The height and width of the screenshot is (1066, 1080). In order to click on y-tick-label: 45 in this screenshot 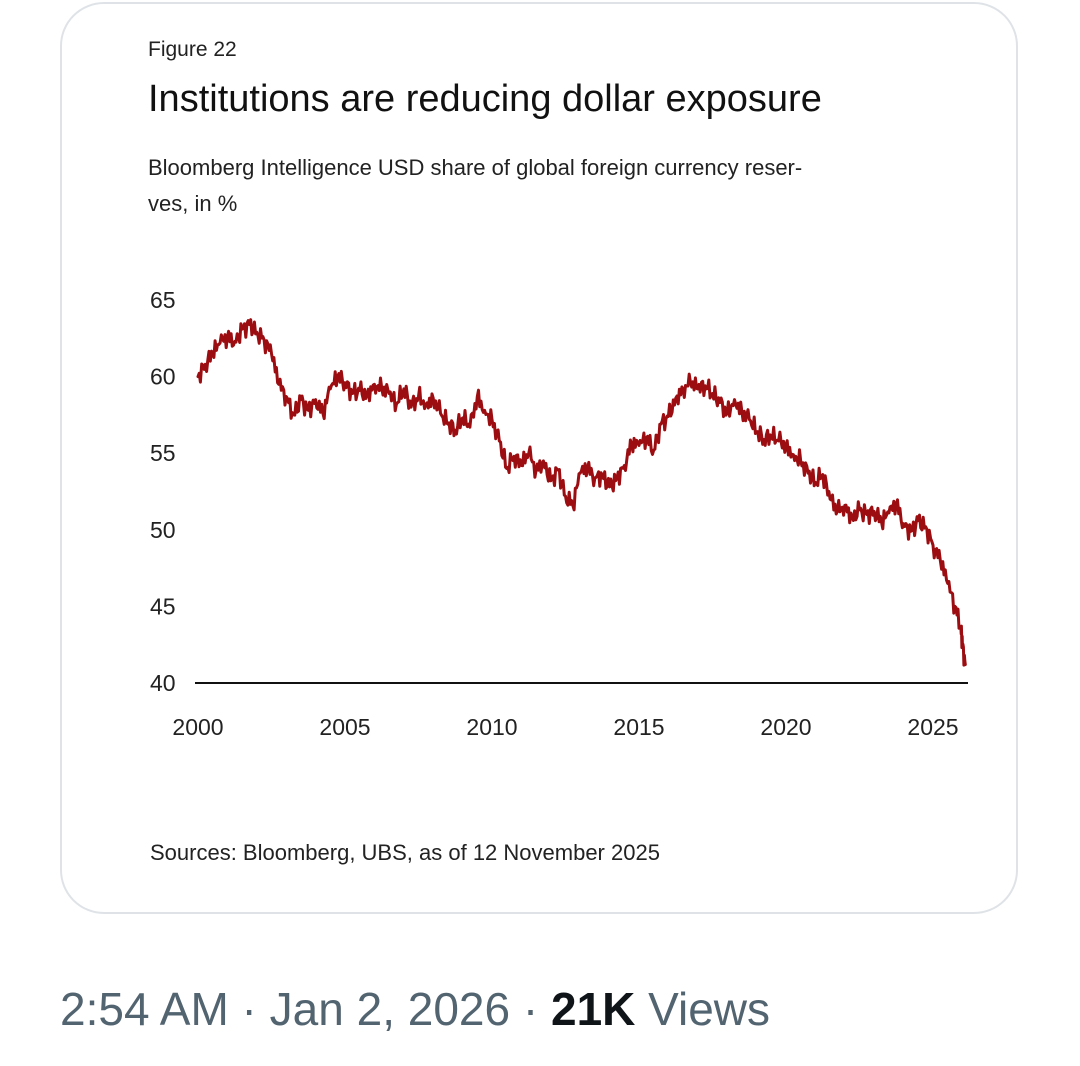, I will do `click(163, 606)`.